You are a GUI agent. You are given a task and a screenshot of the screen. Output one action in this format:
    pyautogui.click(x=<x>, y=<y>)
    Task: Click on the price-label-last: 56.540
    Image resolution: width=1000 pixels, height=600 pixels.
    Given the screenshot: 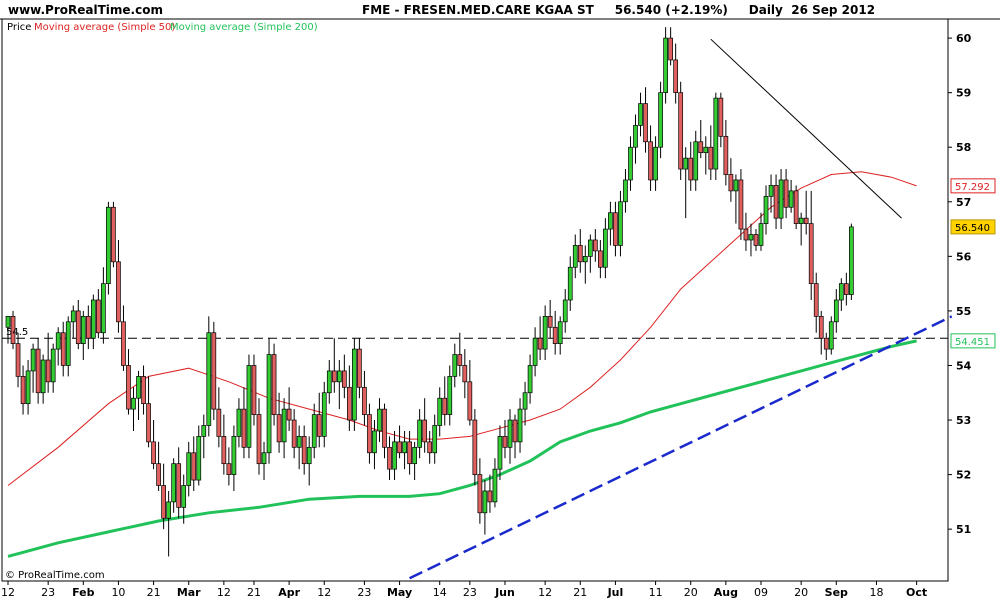 What is the action you would take?
    pyautogui.click(x=973, y=227)
    